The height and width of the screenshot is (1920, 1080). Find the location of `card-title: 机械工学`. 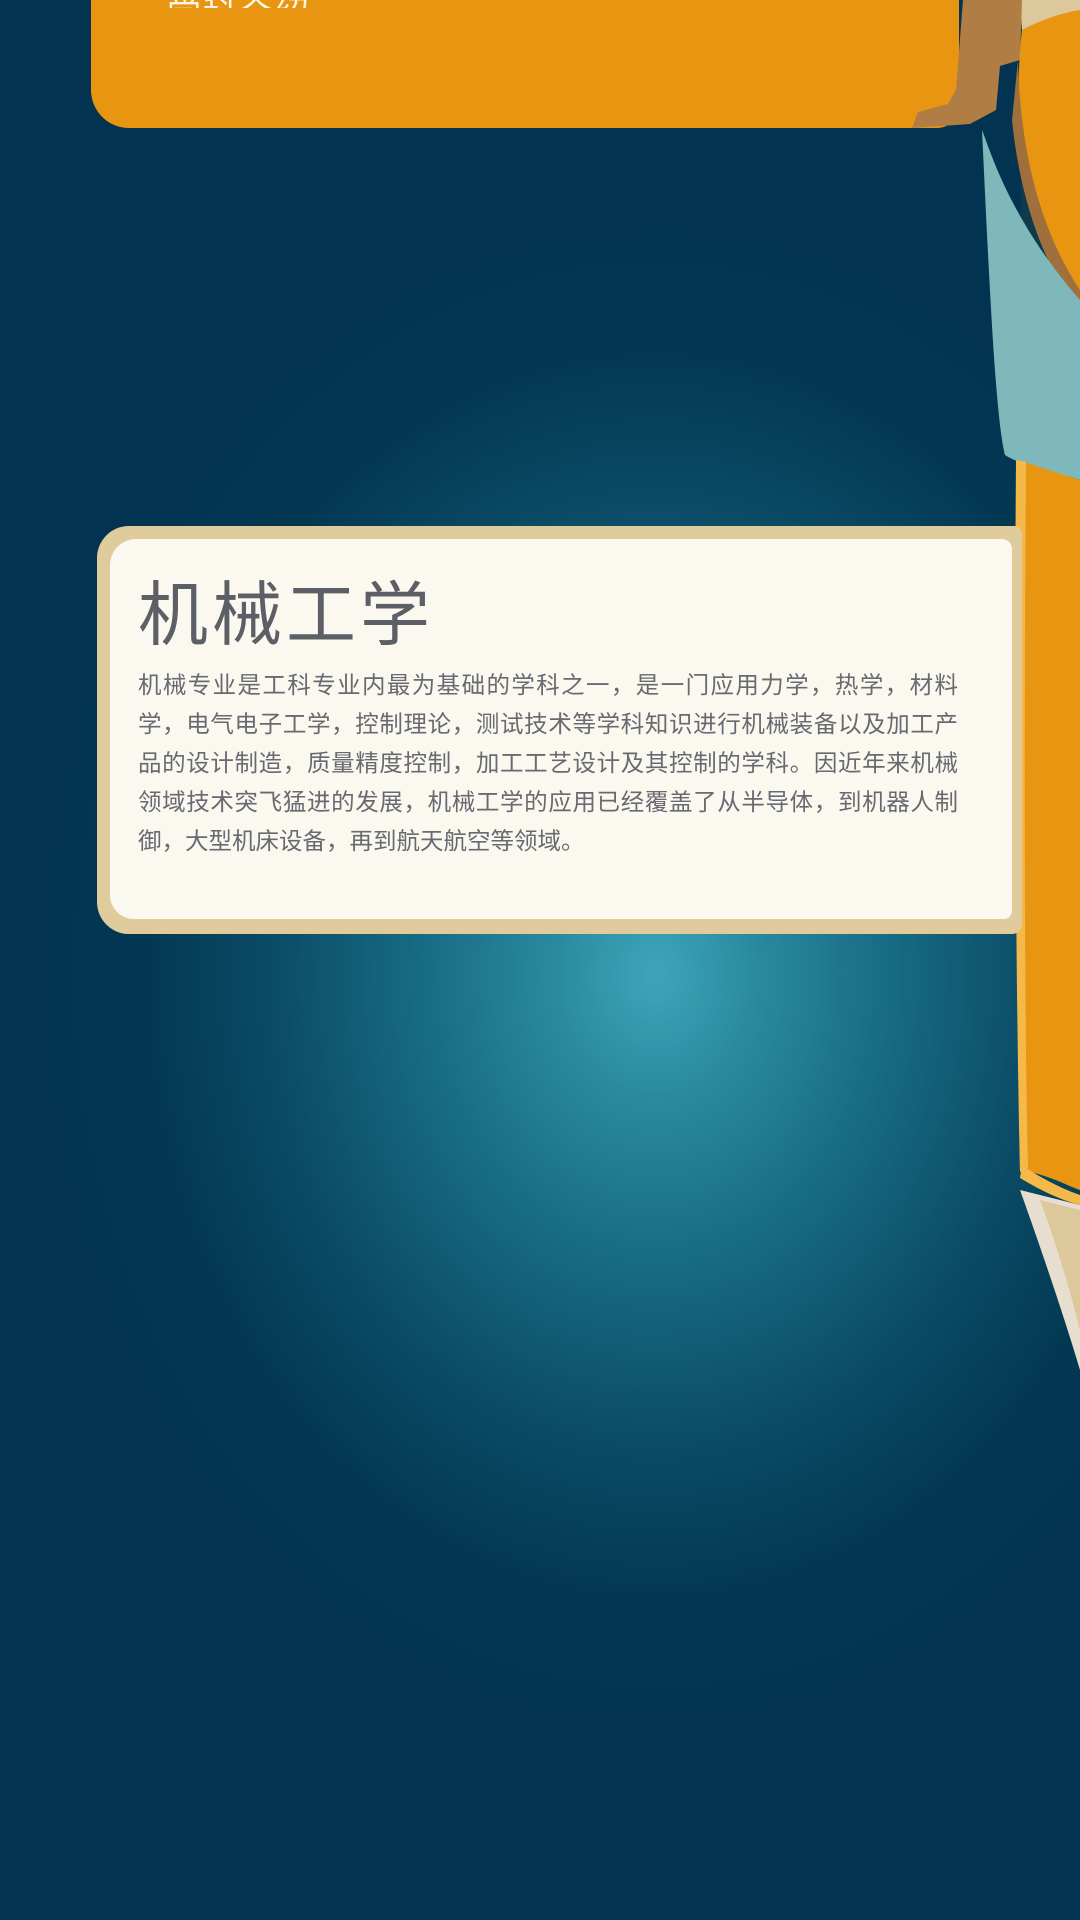

card-title: 机械工学 is located at coordinates (286, 615).